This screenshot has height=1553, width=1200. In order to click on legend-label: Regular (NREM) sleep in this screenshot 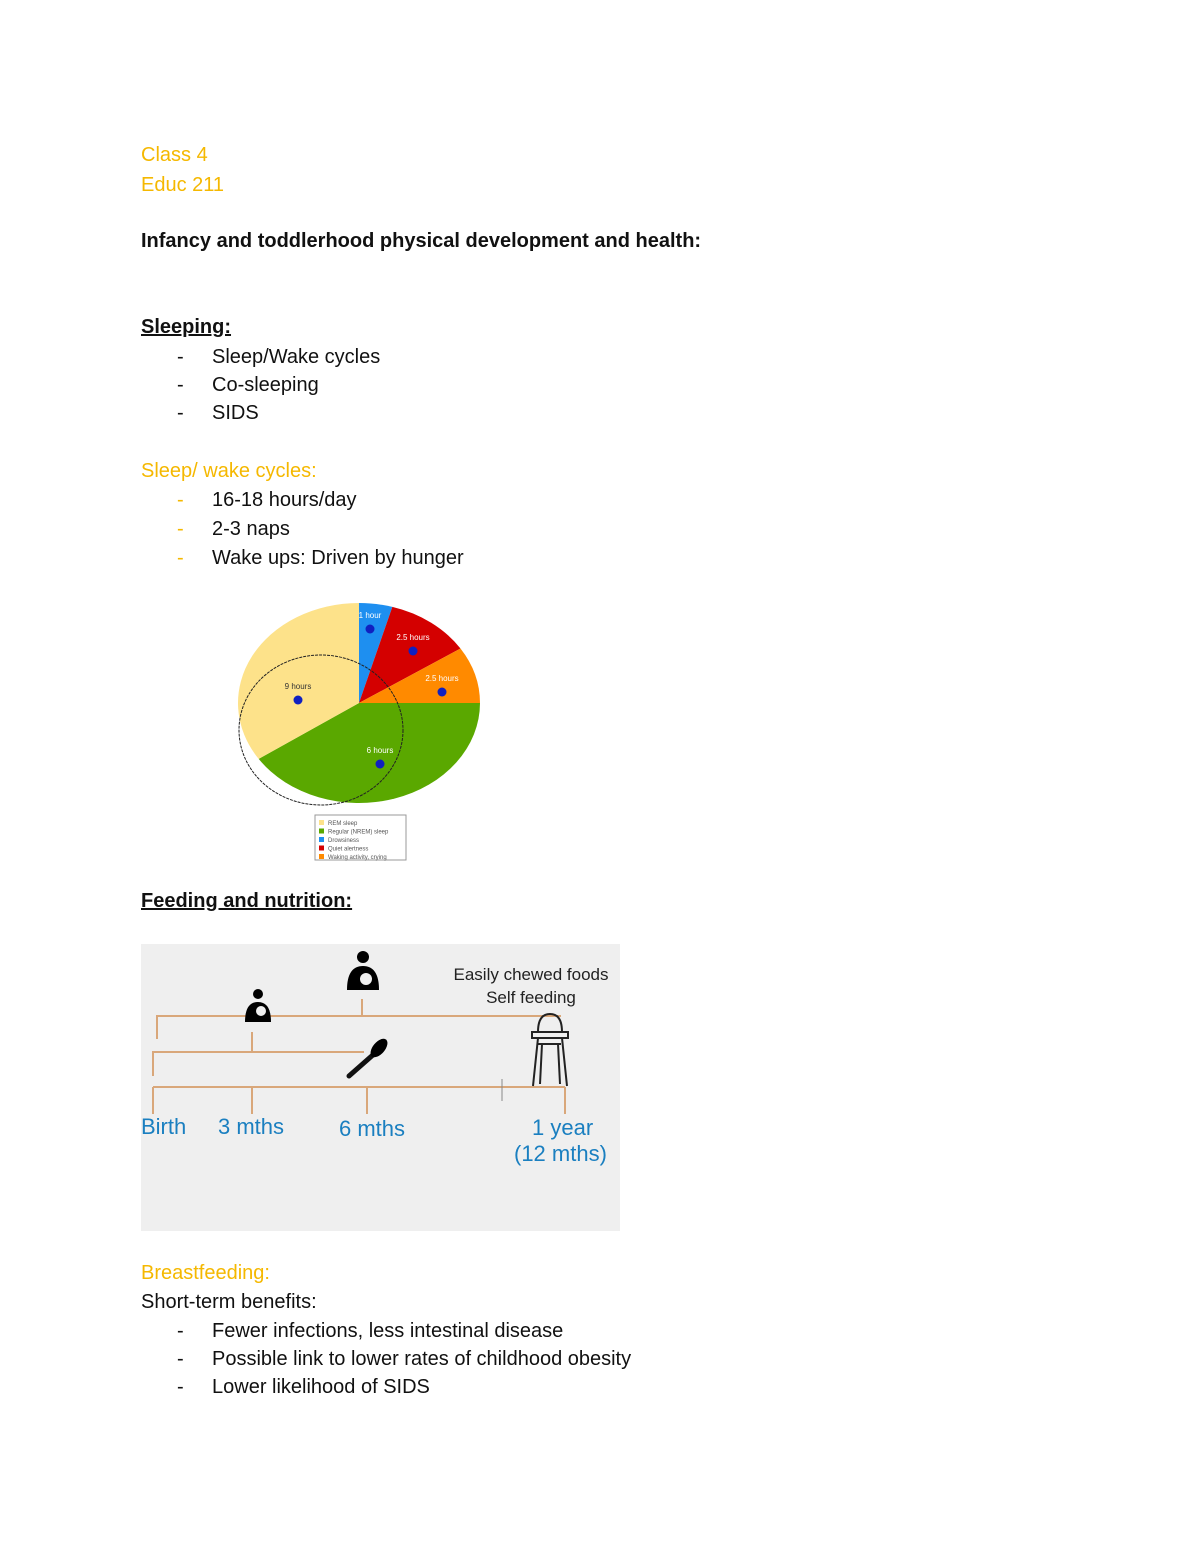, I will do `click(358, 833)`.